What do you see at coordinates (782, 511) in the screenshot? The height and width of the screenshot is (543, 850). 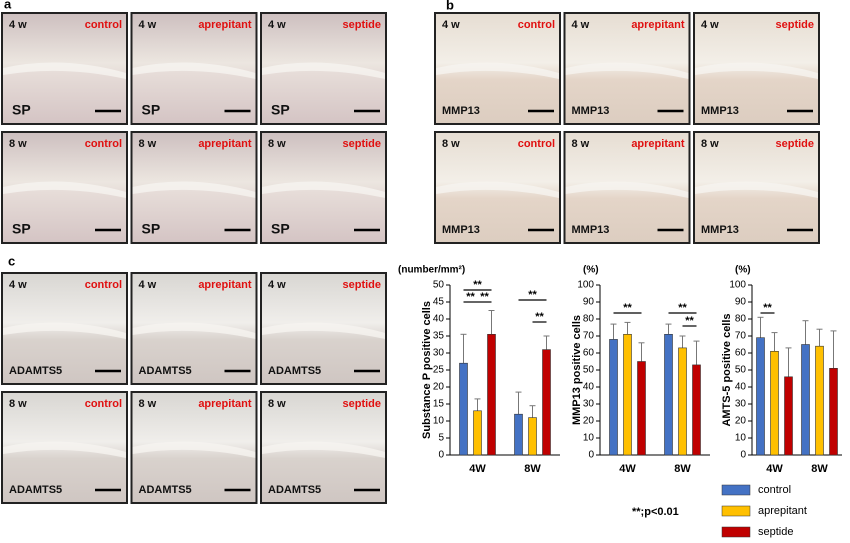 I see `legend-label: aprepitant` at bounding box center [782, 511].